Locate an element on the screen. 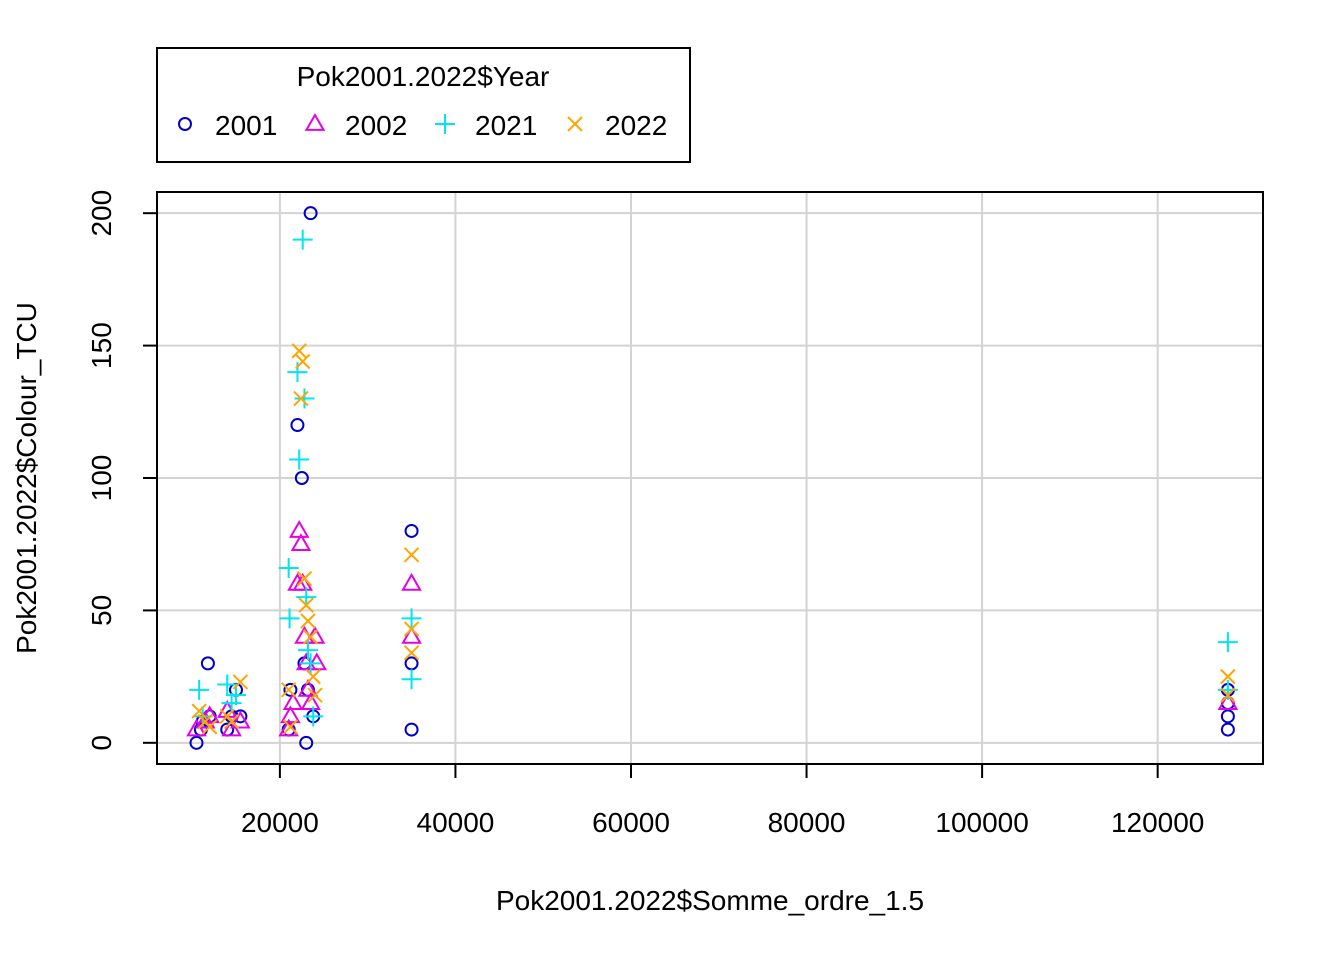 Image resolution: width=1344 pixels, height=960 pixels. legend-box is located at coordinates (423, 105).